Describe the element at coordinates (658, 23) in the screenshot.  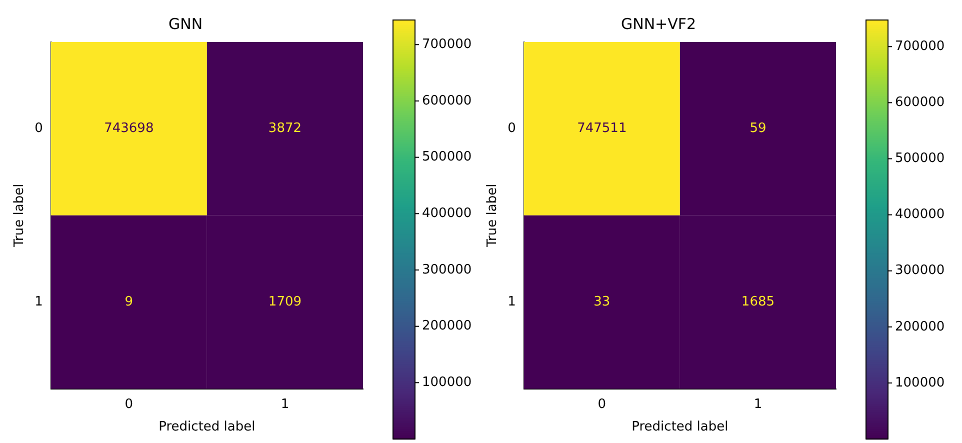
I see `chart-title: GNN+VF2` at that location.